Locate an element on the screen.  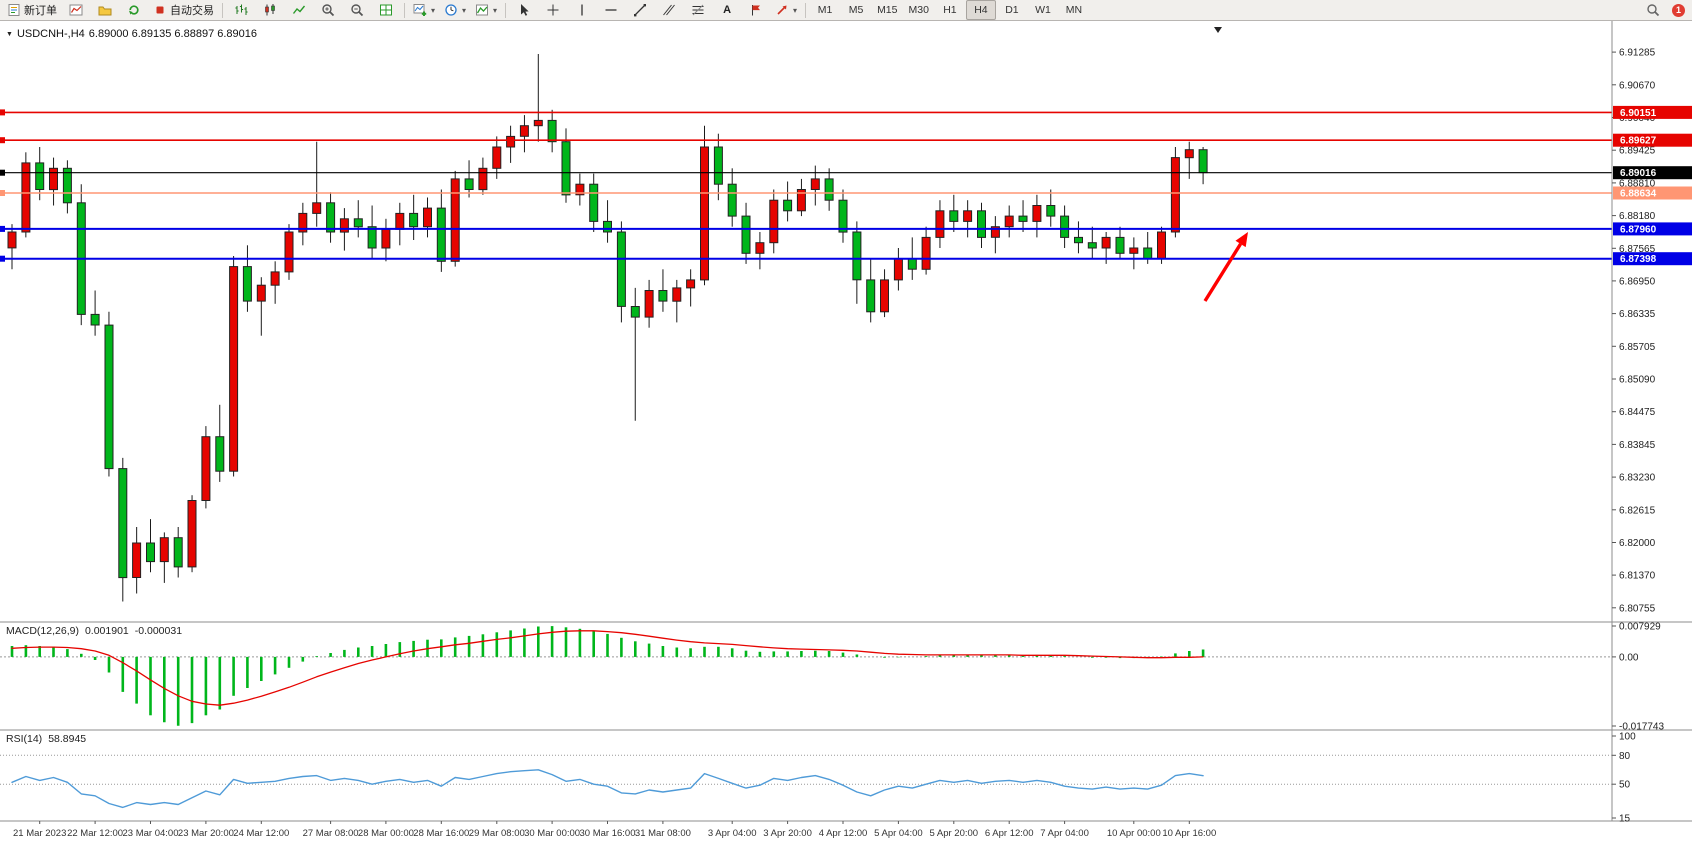
auto-trading-label: 自动交易 is located at coordinates (192, 11).